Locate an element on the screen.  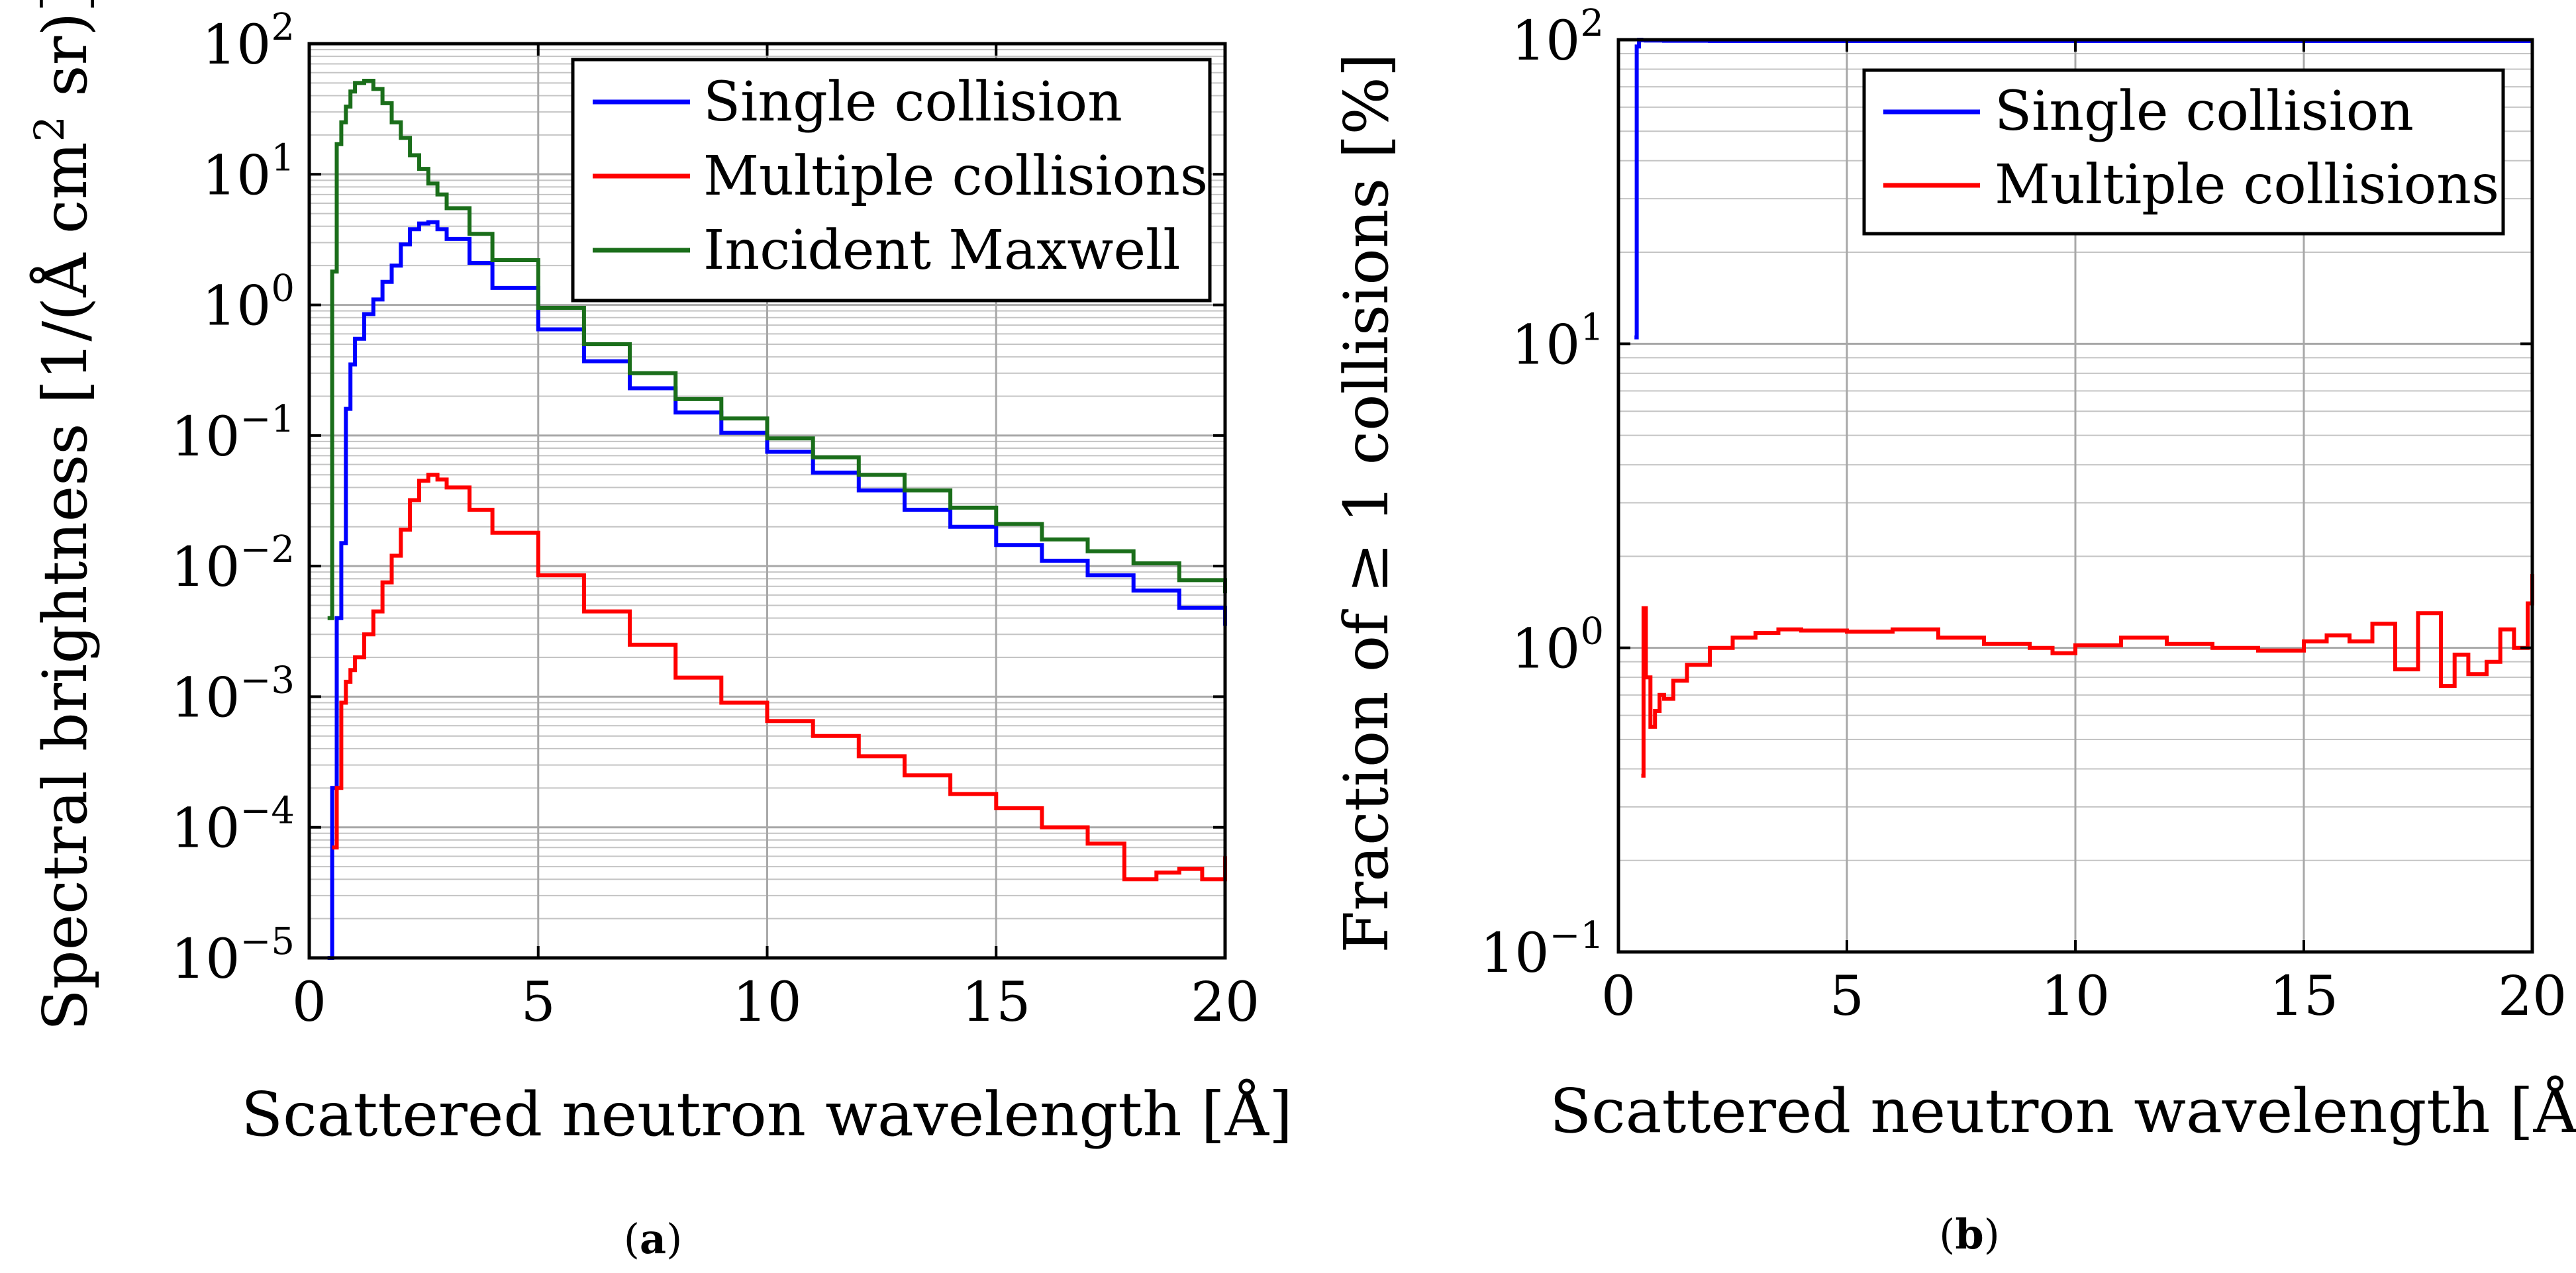
chart-b-y-tick-label-2: 10¹ is located at coordinates (1557, 341).